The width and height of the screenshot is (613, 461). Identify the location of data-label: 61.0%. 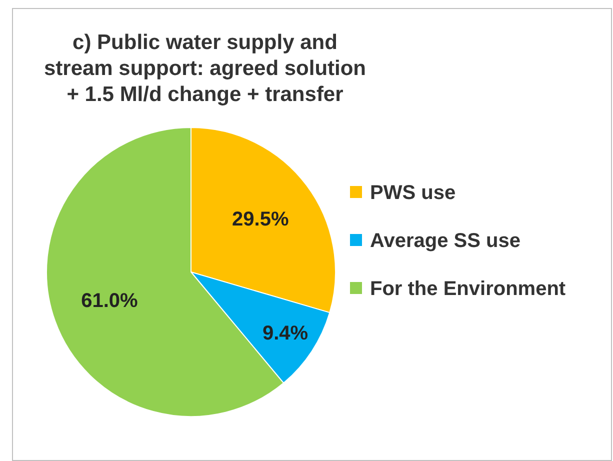
(109, 301).